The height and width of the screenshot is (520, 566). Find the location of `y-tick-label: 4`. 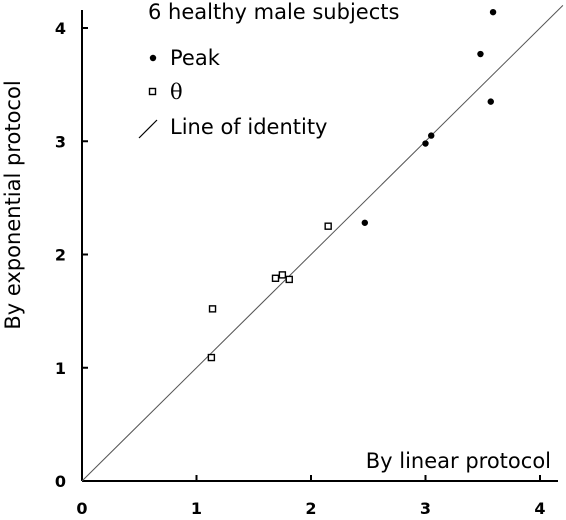

y-tick-label: 4 is located at coordinates (60, 28).